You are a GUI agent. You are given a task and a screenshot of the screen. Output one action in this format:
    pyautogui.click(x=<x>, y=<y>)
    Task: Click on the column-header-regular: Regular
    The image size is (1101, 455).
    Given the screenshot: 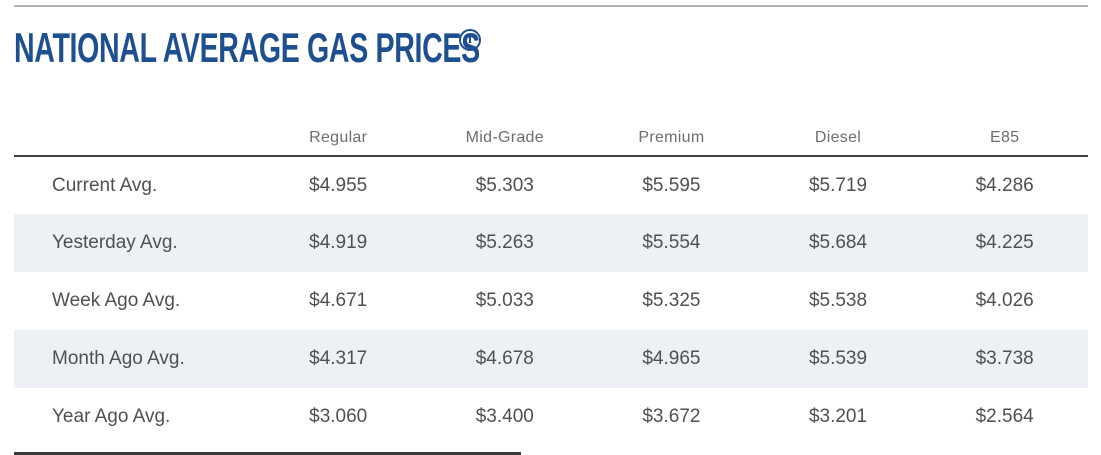 What is the action you would take?
    pyautogui.click(x=338, y=139)
    